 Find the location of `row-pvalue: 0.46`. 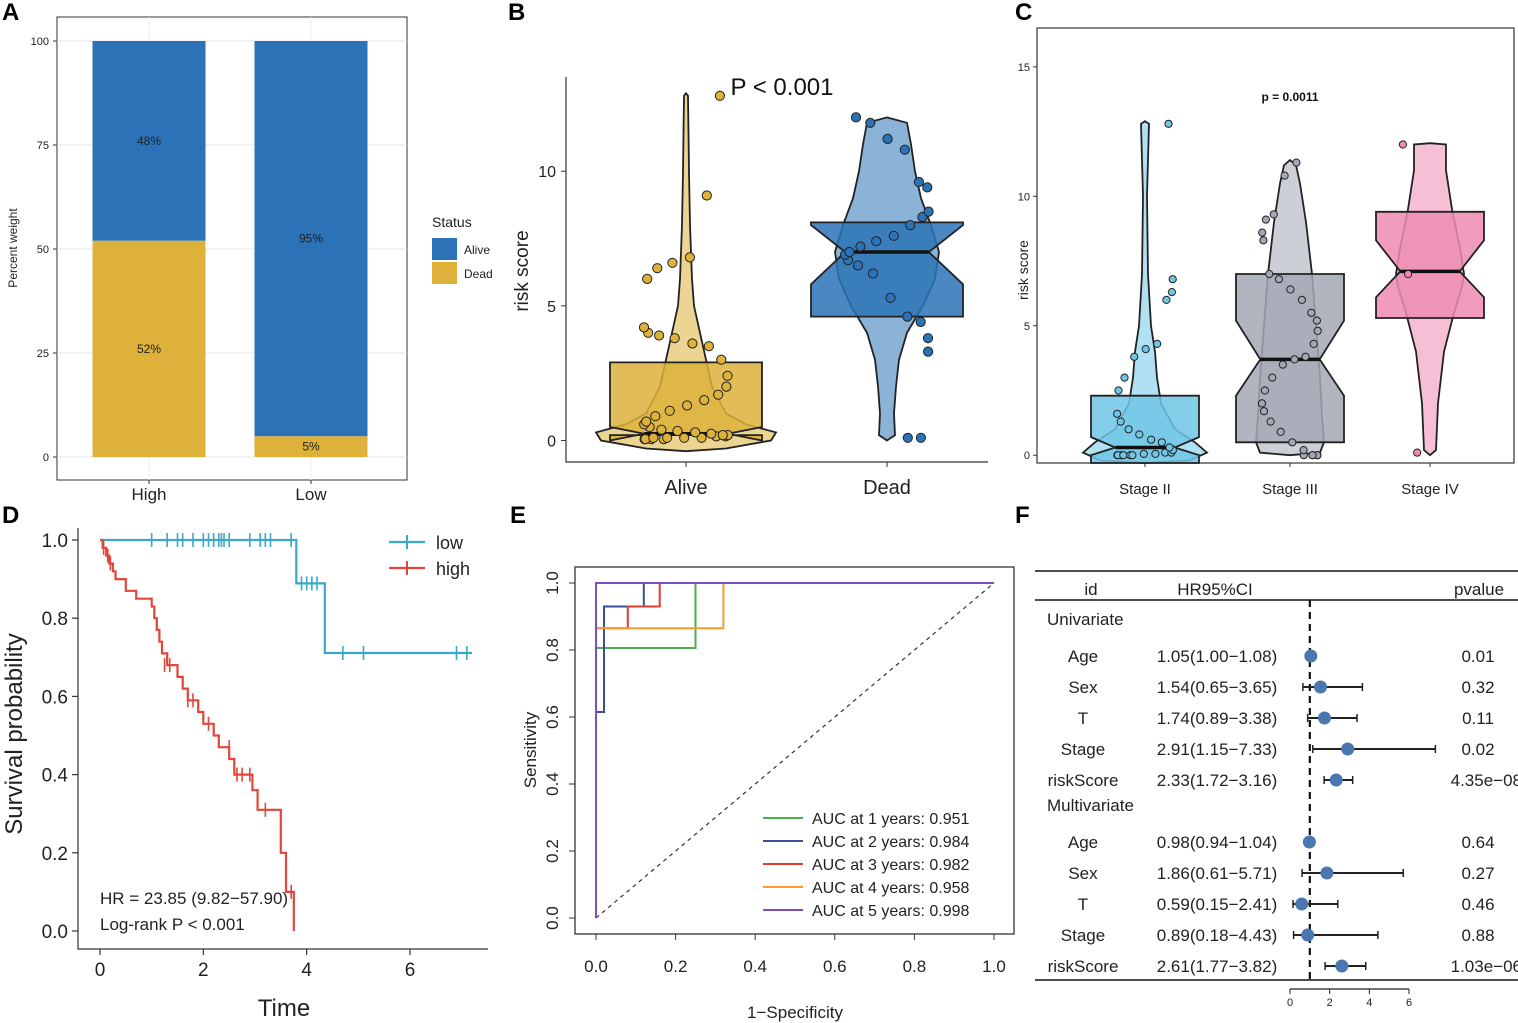

row-pvalue: 0.46 is located at coordinates (1477, 904).